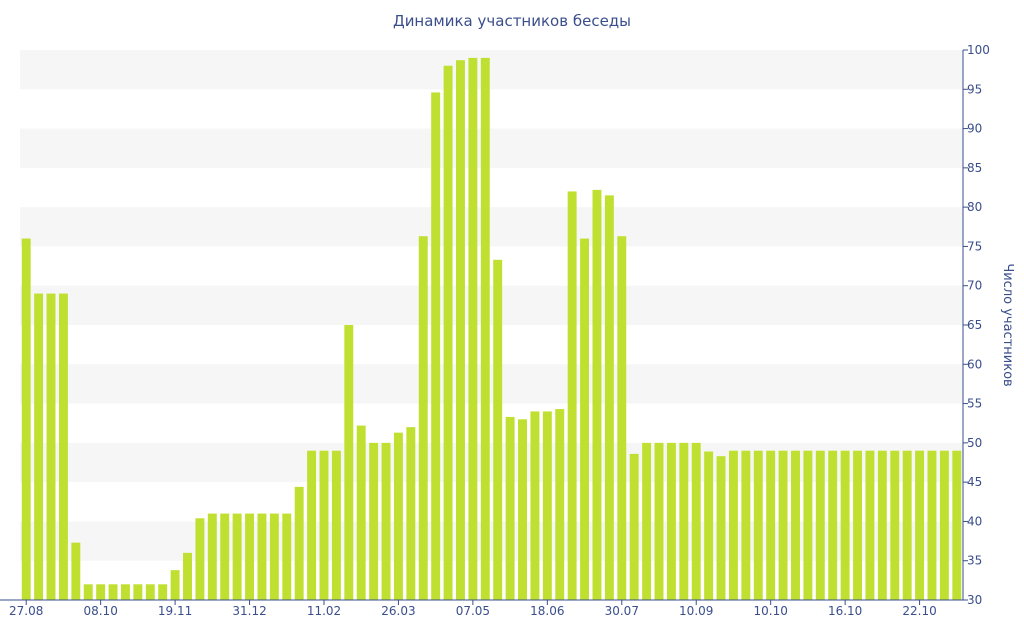  Describe the element at coordinates (547, 611) in the screenshot. I see `x-tick-label: 18.06` at that location.